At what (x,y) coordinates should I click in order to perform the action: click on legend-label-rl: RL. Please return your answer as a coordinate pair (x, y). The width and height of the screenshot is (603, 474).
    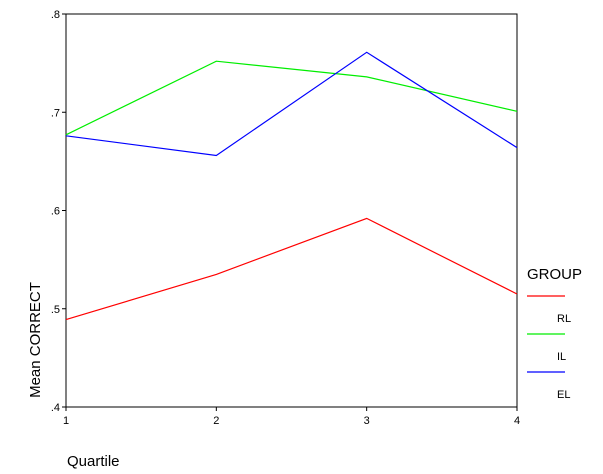
    Looking at the image, I should click on (564, 319).